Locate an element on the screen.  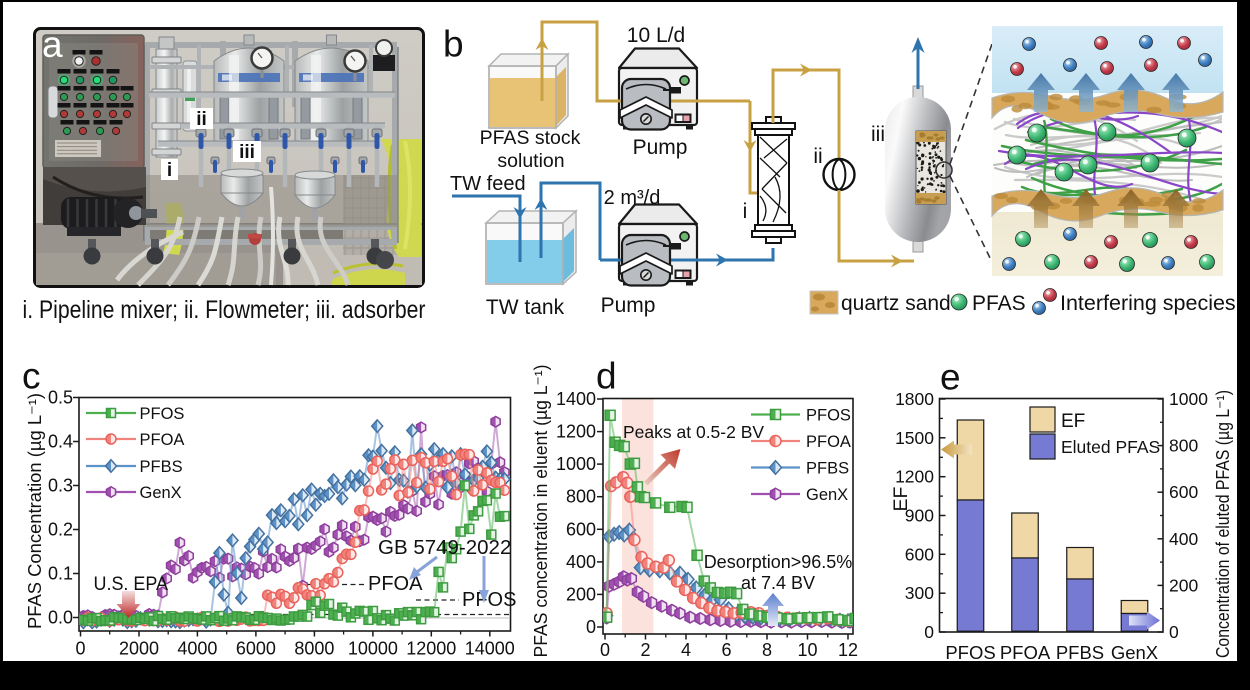
svg-text: 8000 is located at coordinates (314, 649).